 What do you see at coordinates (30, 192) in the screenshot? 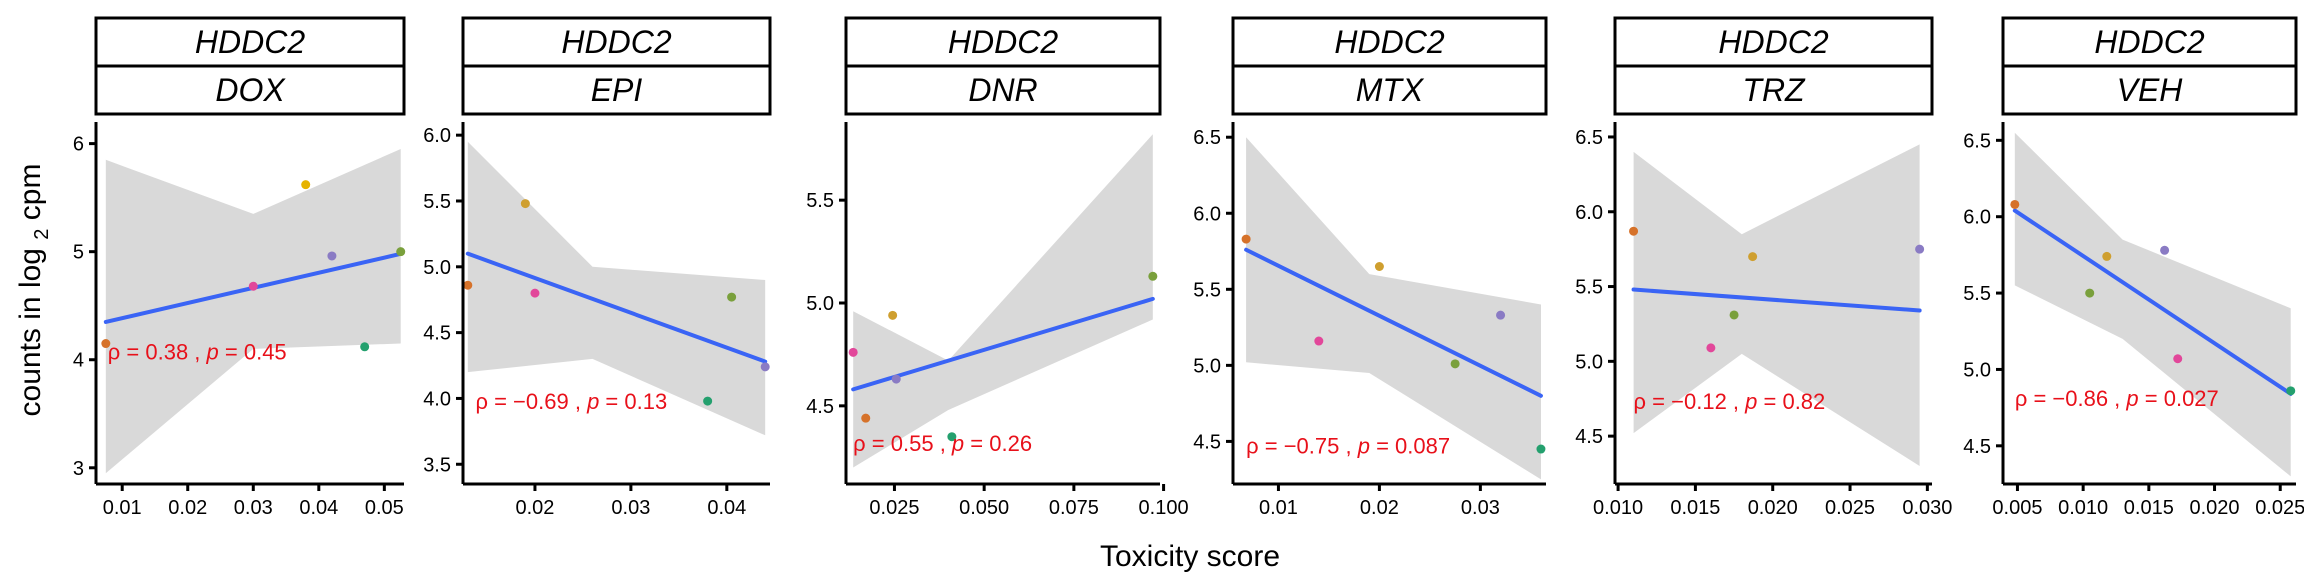
I see `y-axis-title-suffix: cpm` at bounding box center [30, 192].